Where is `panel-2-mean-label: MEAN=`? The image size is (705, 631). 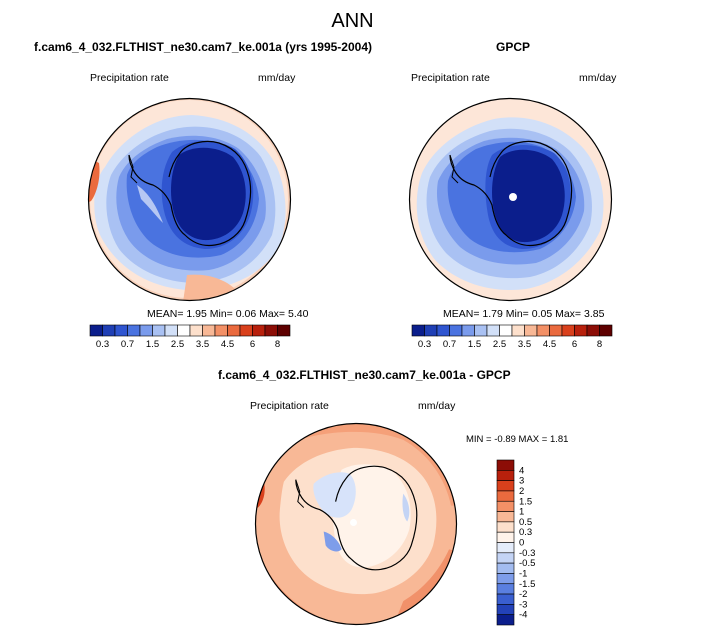
panel-2-mean-label: MEAN= is located at coordinates (461, 314).